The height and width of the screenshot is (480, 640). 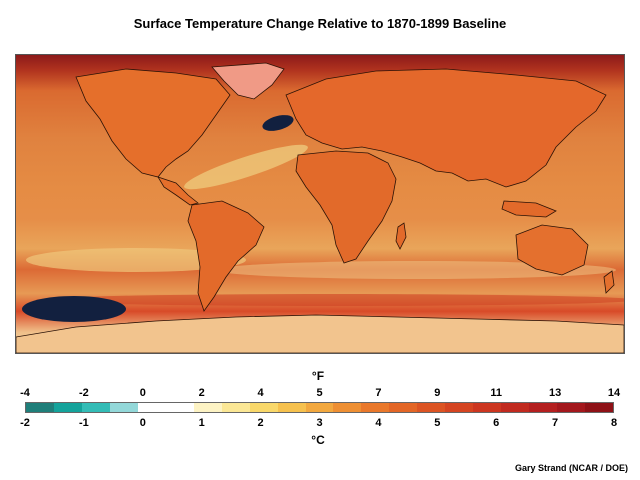 What do you see at coordinates (319, 423) in the screenshot?
I see `celsius-tick-label: 3` at bounding box center [319, 423].